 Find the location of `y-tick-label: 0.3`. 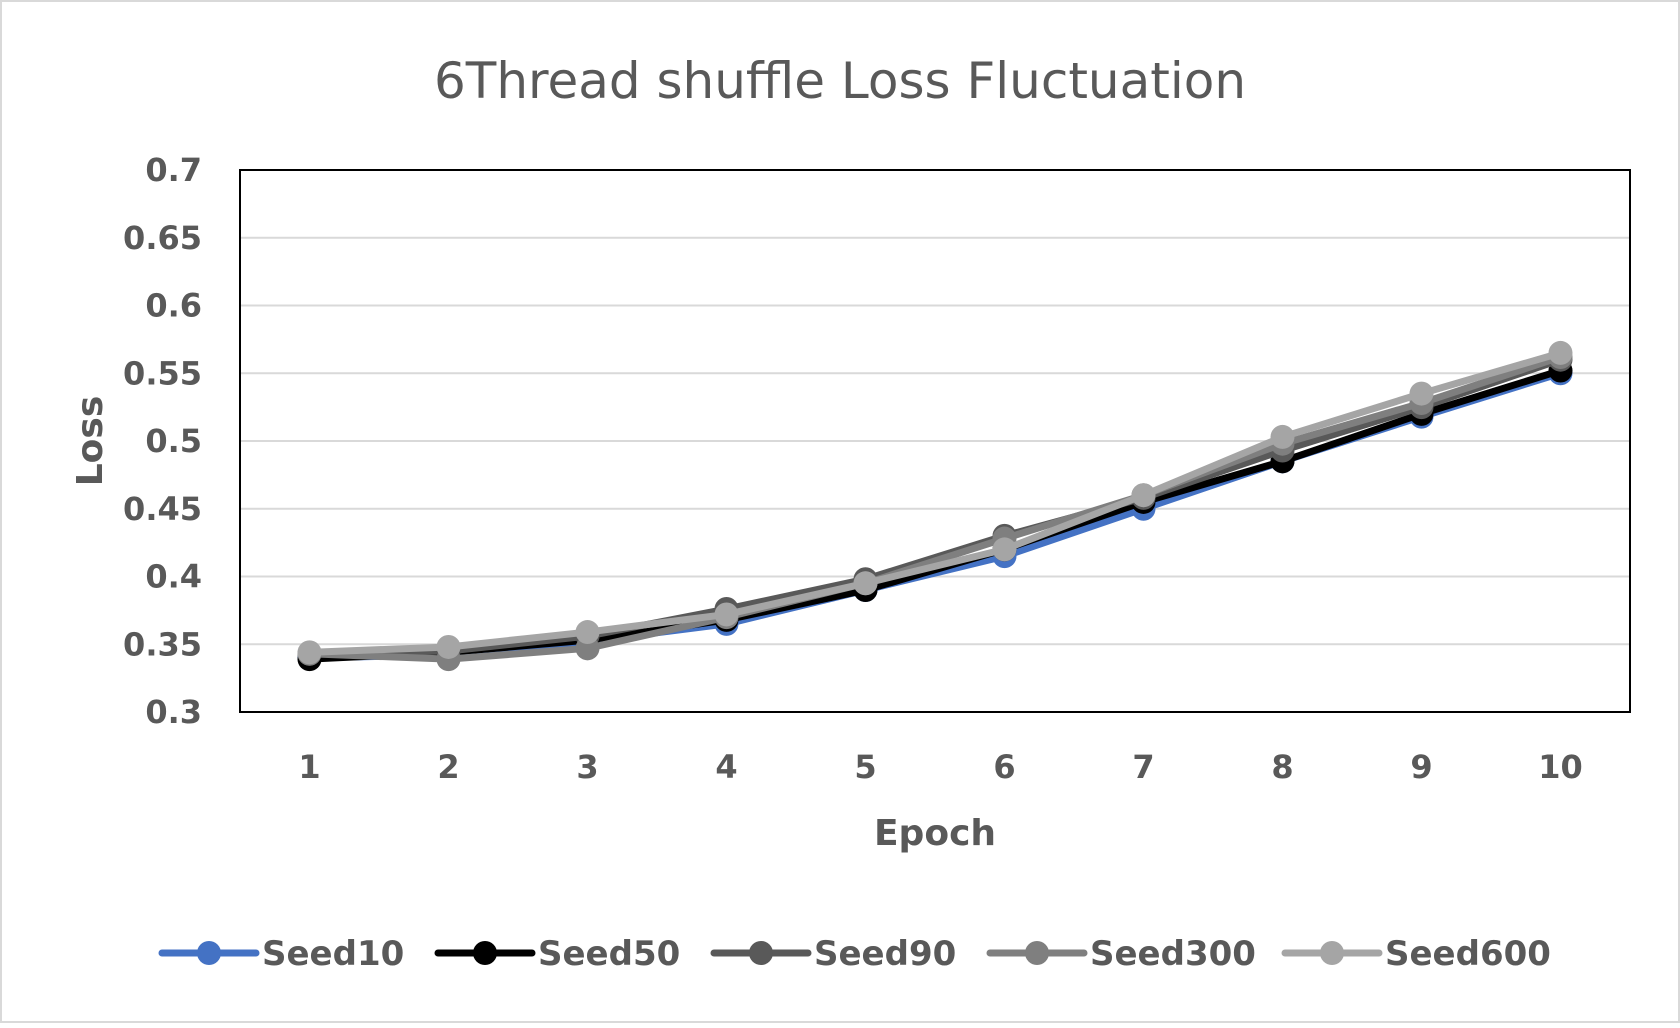

y-tick-label: 0.3 is located at coordinates (173, 712).